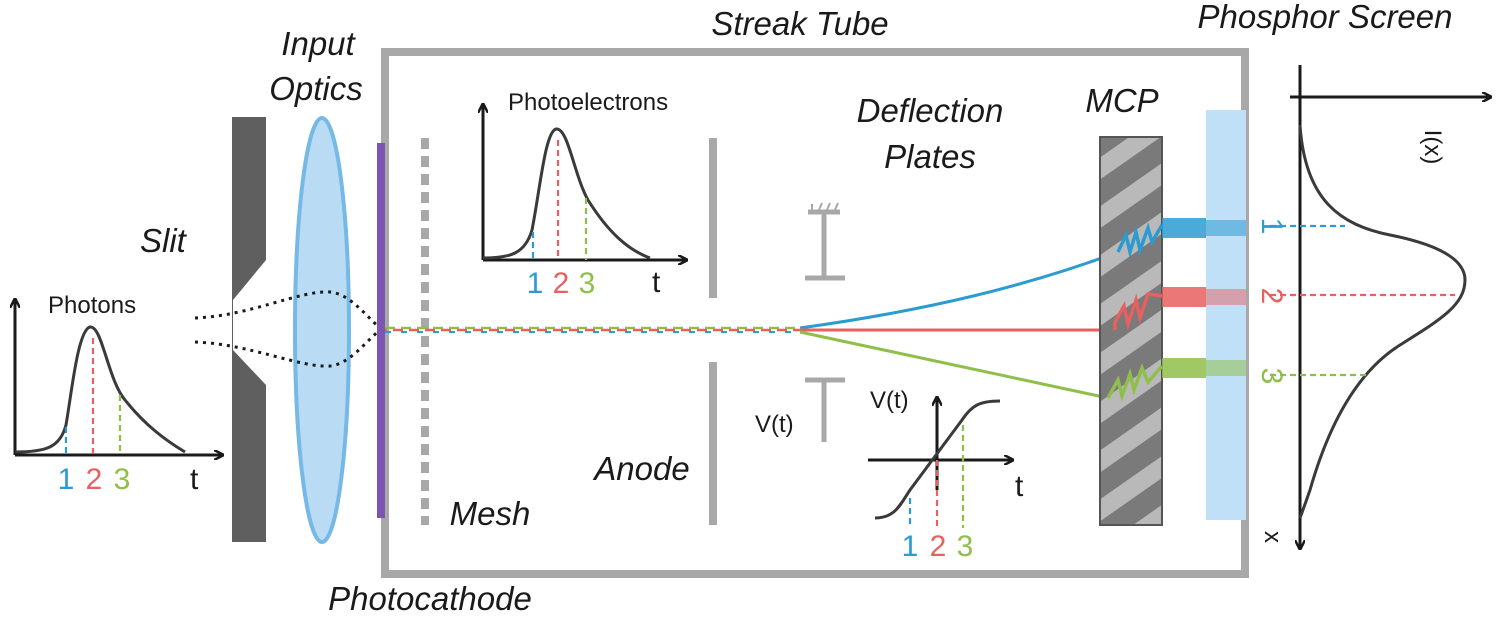 The image size is (1500, 618). What do you see at coordinates (592, 329) in the screenshot?
I see `electron-beam-incoming` at bounding box center [592, 329].